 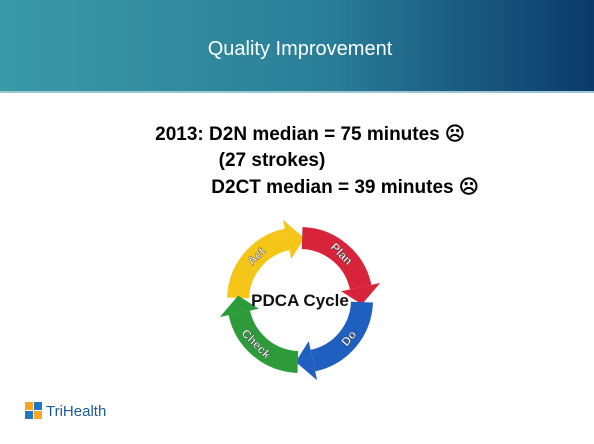 I want to click on logo-text: TriHealth, so click(x=76, y=411).